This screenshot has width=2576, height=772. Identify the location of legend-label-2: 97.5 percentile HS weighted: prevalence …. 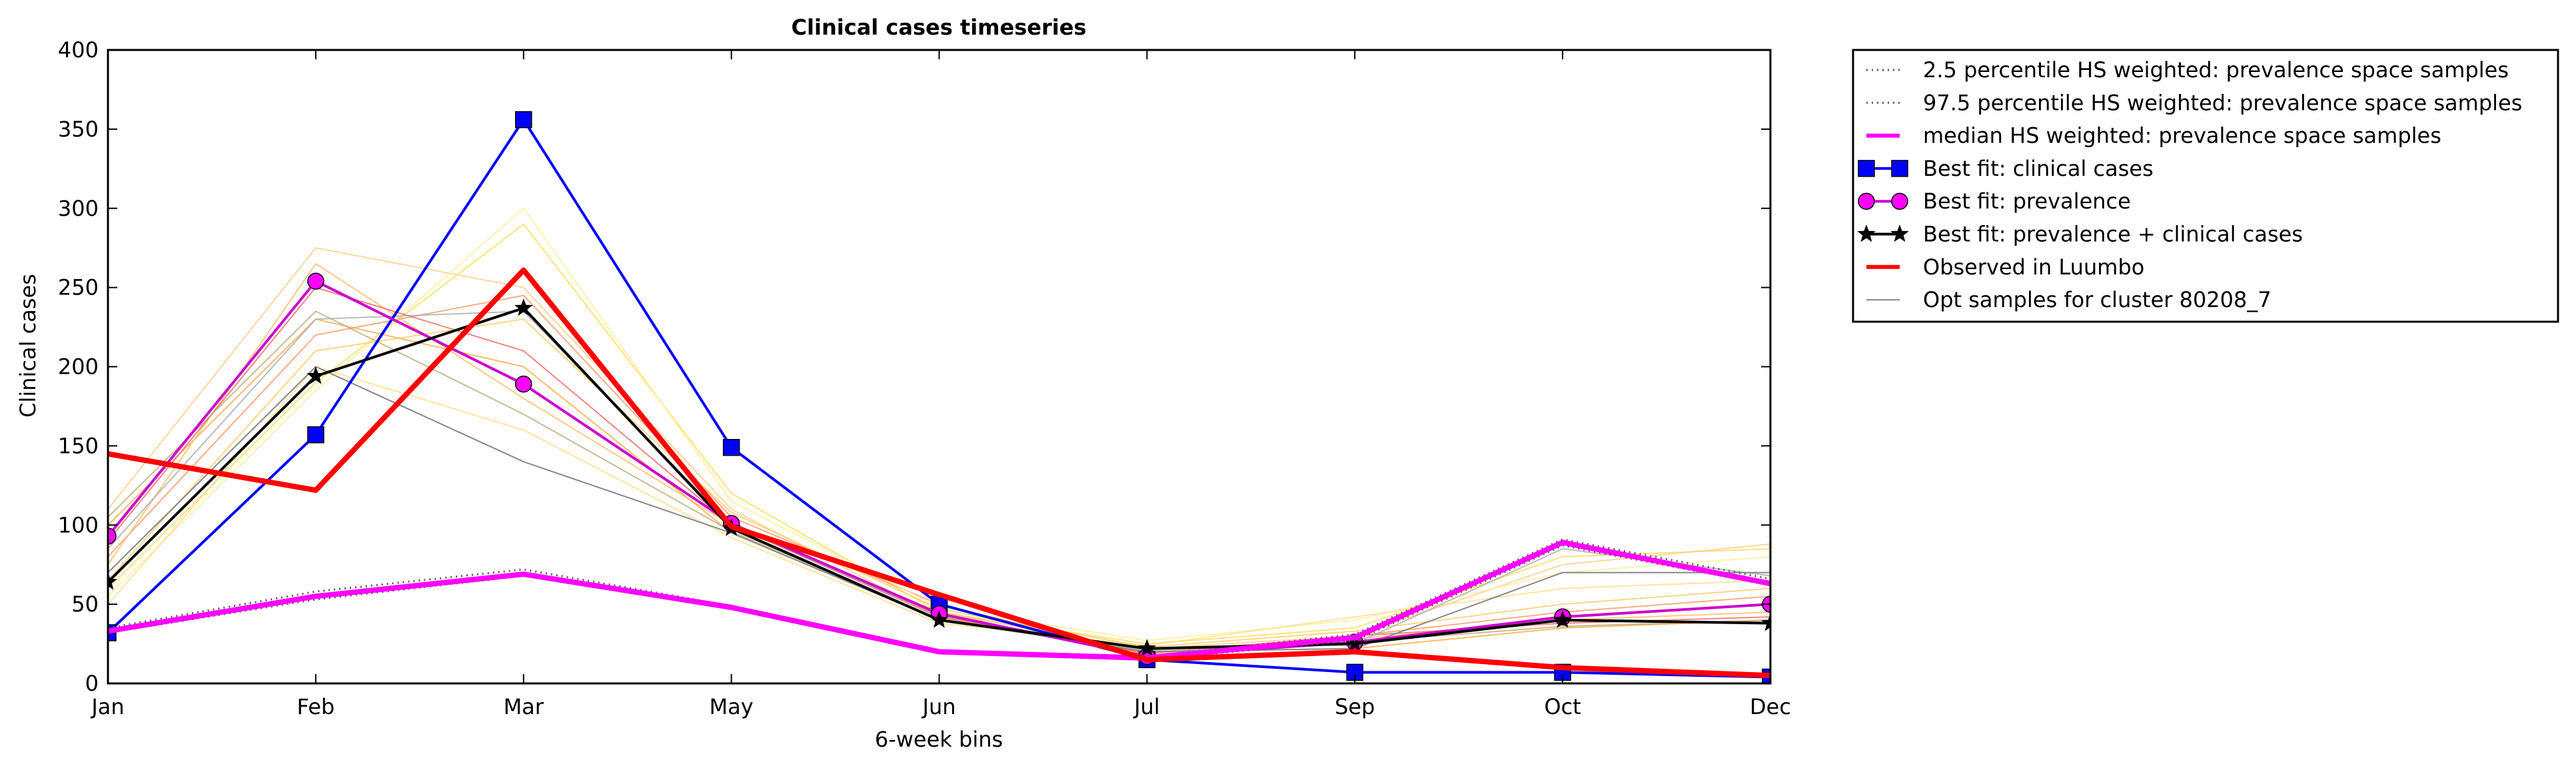
(2223, 102).